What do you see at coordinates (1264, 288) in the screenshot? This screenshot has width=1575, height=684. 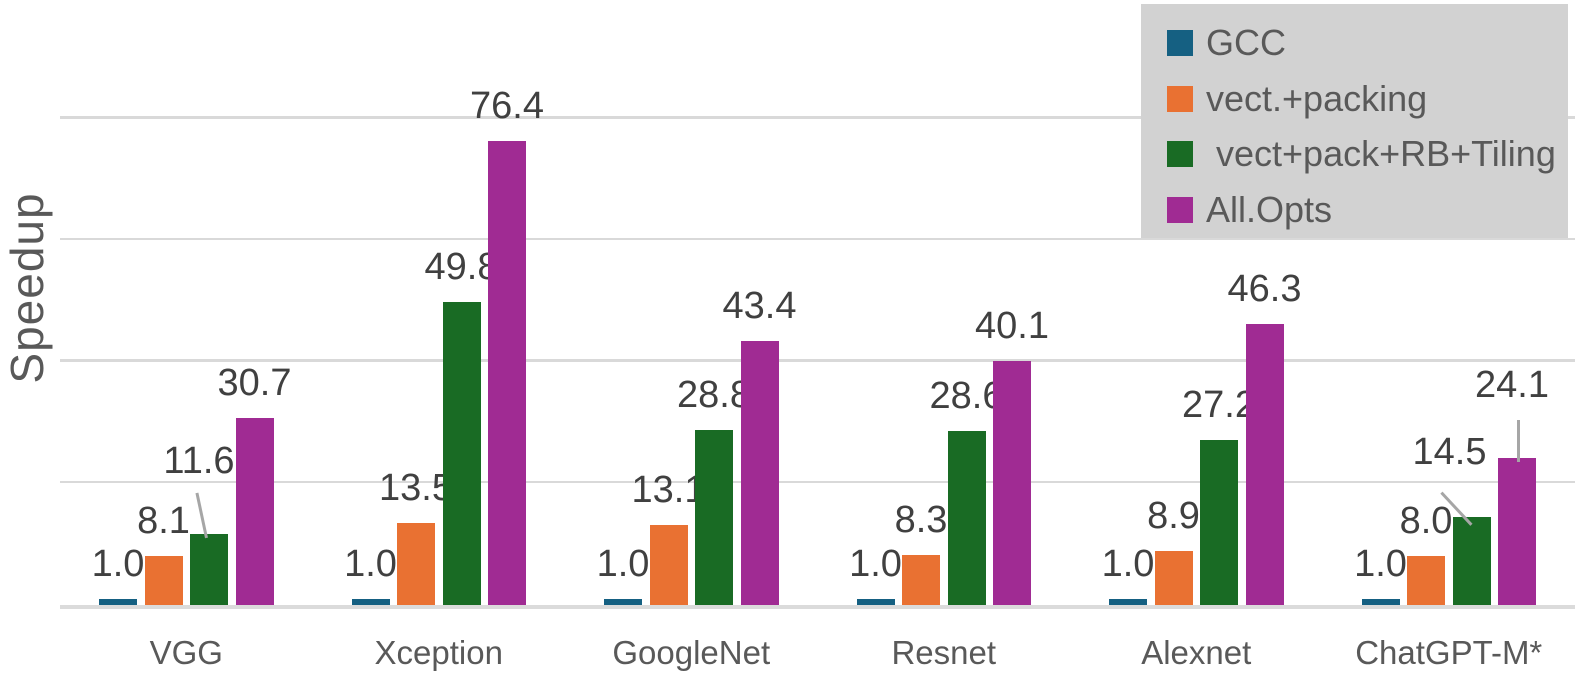 I see `bar-value-label: 46.3` at bounding box center [1264, 288].